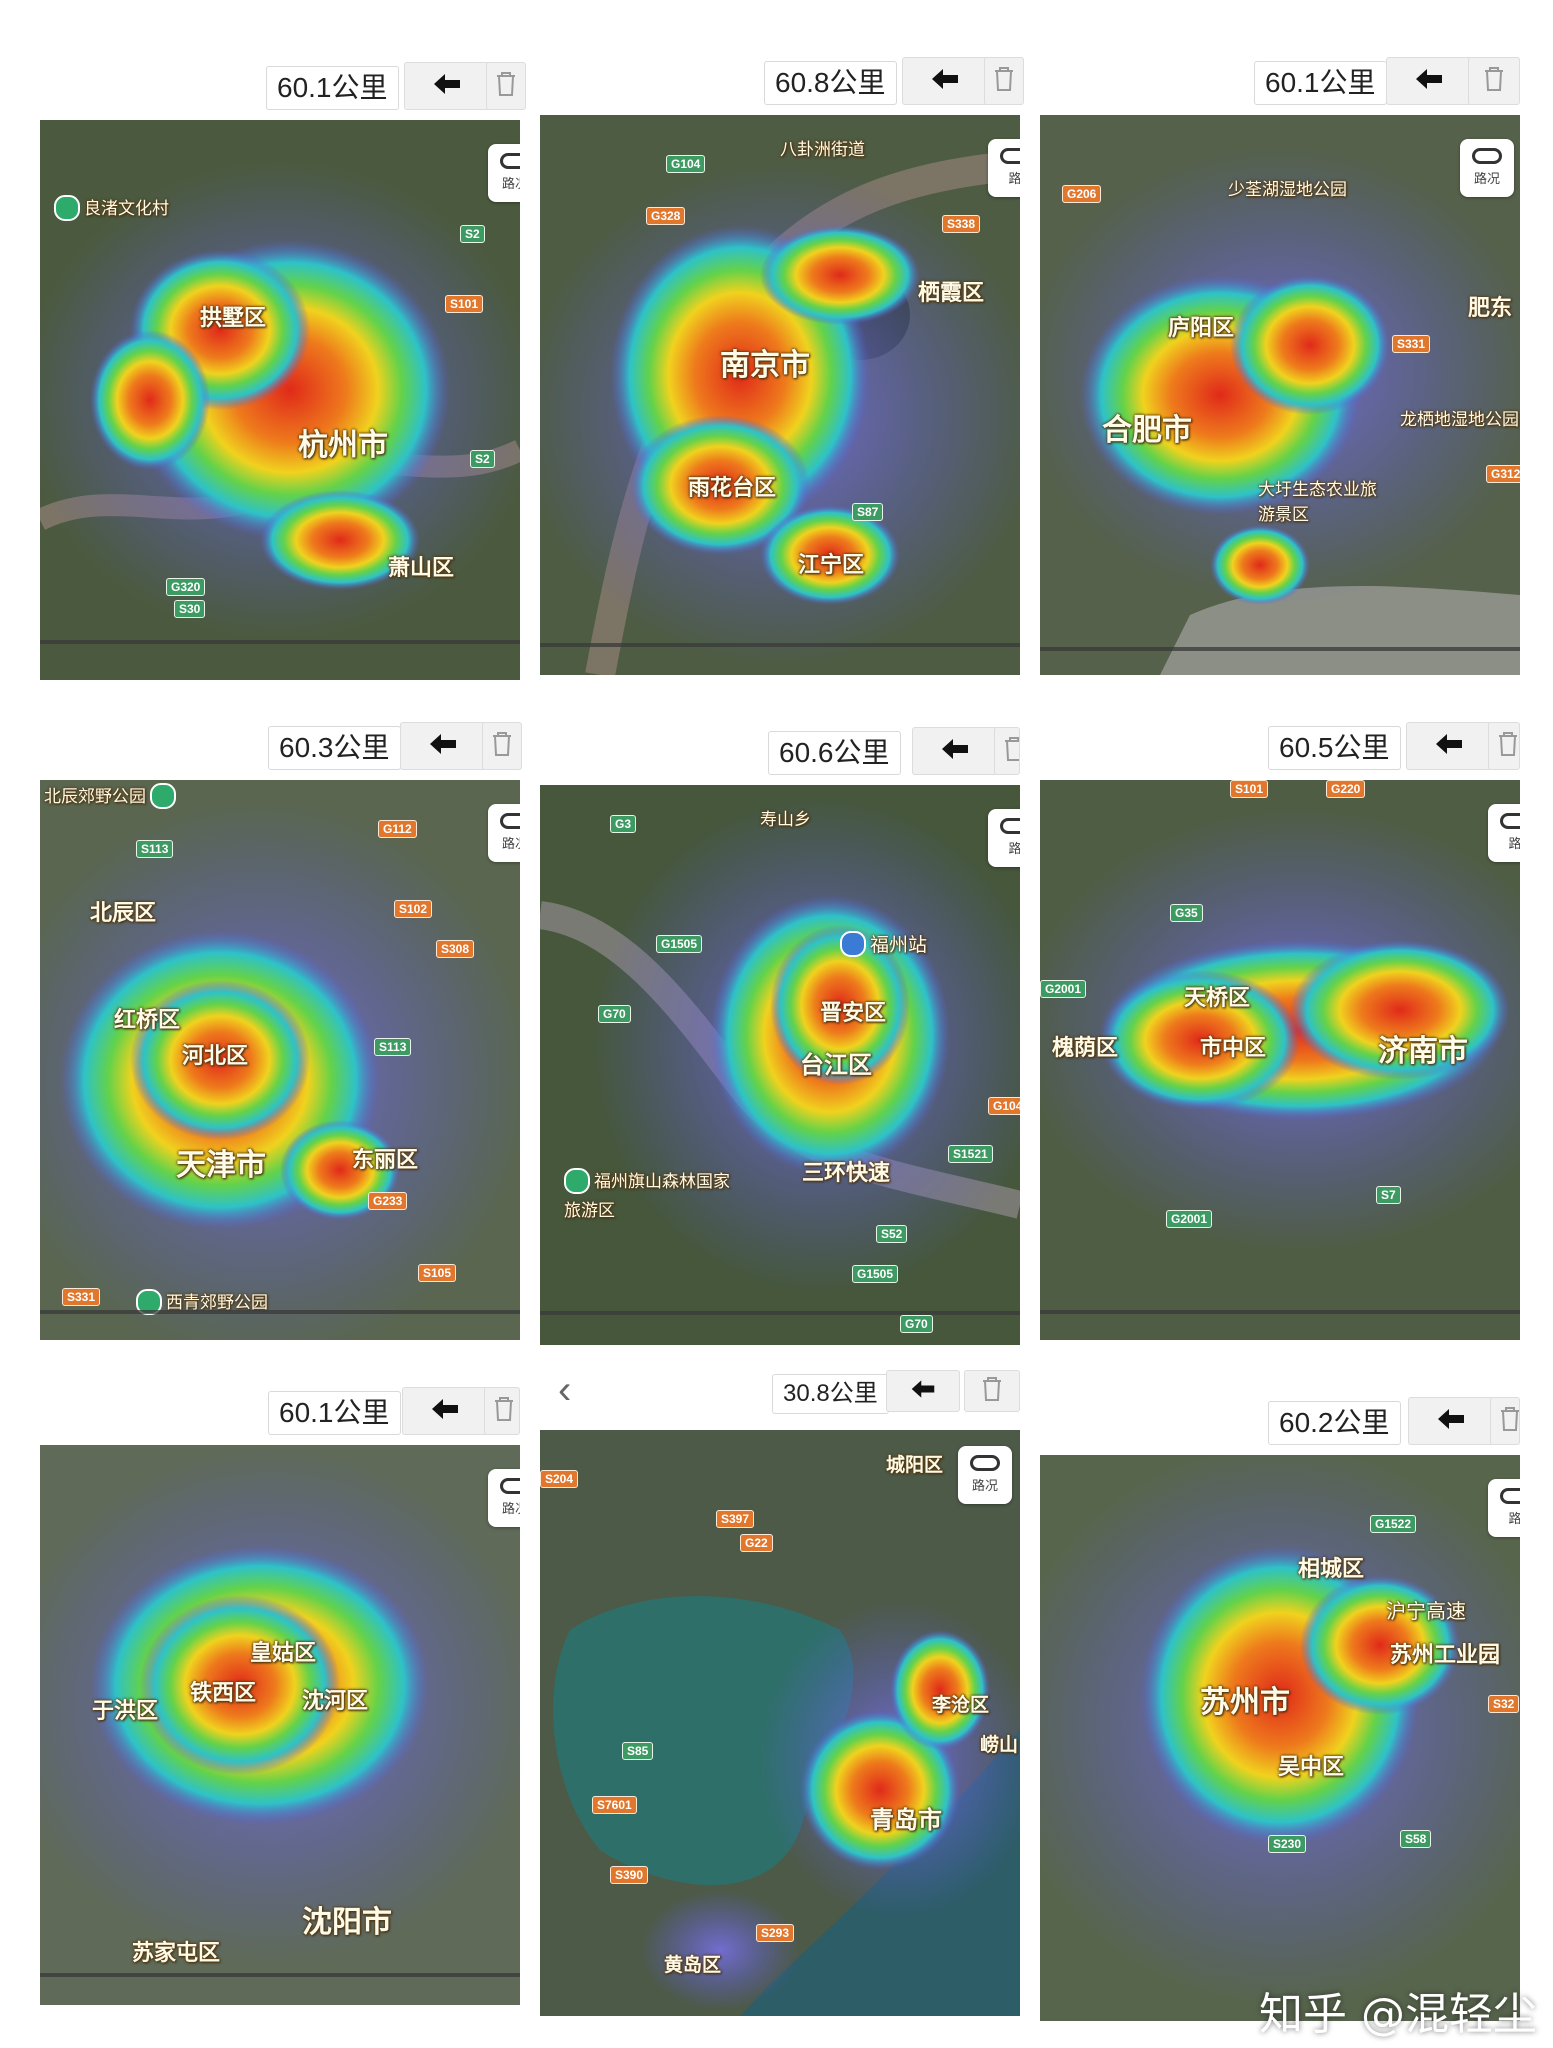 Image resolution: width=1553 pixels, height=2048 pixels. Describe the element at coordinates (1014, 848) in the screenshot. I see `traffic-label: 路` at that location.